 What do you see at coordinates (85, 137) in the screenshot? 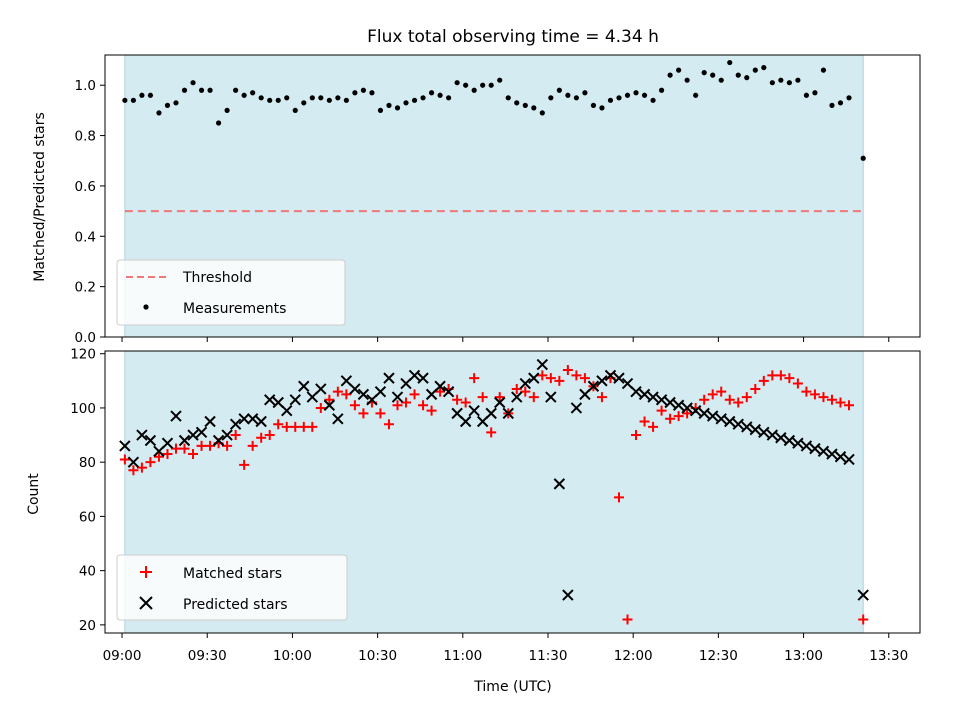
I see `ratio-y-tick-label: 0.8` at bounding box center [85, 137].